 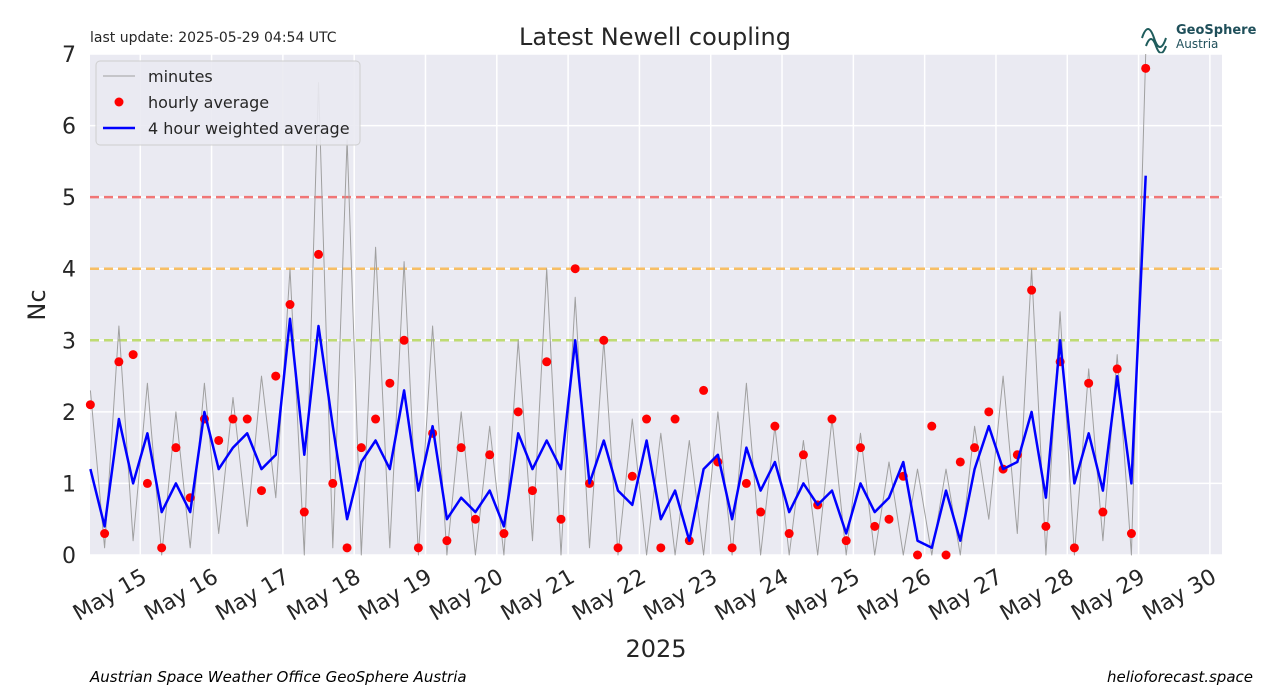 What do you see at coordinates (69, 341) in the screenshot?
I see `y-tick-label: 3` at bounding box center [69, 341].